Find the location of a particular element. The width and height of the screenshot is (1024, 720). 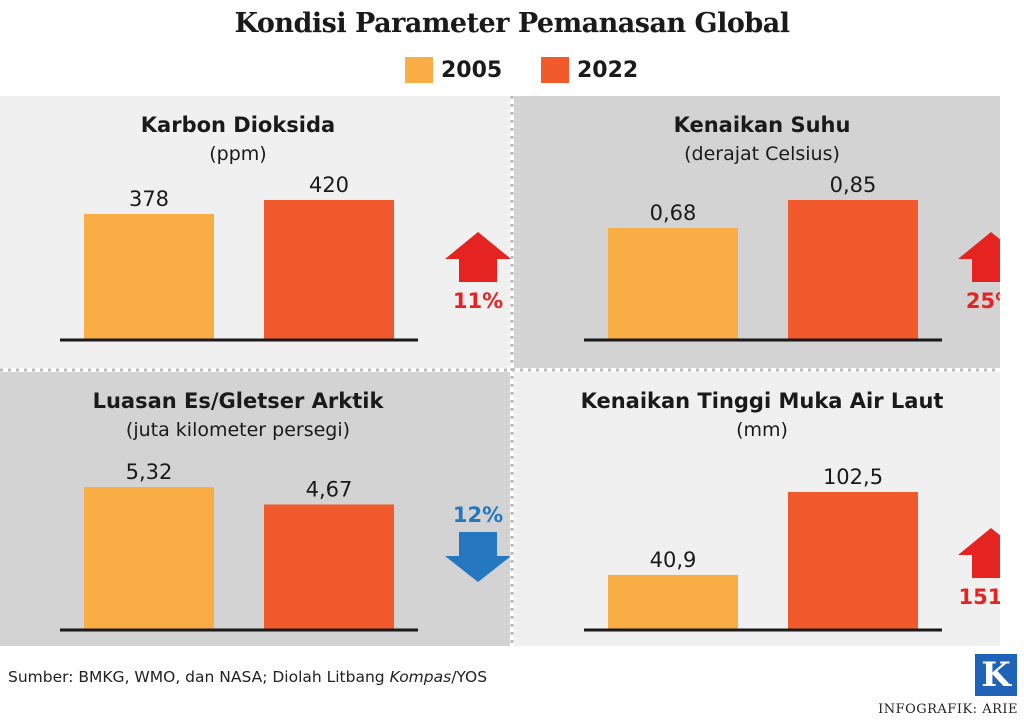

change-percent-label: 12% is located at coordinates (478, 515).